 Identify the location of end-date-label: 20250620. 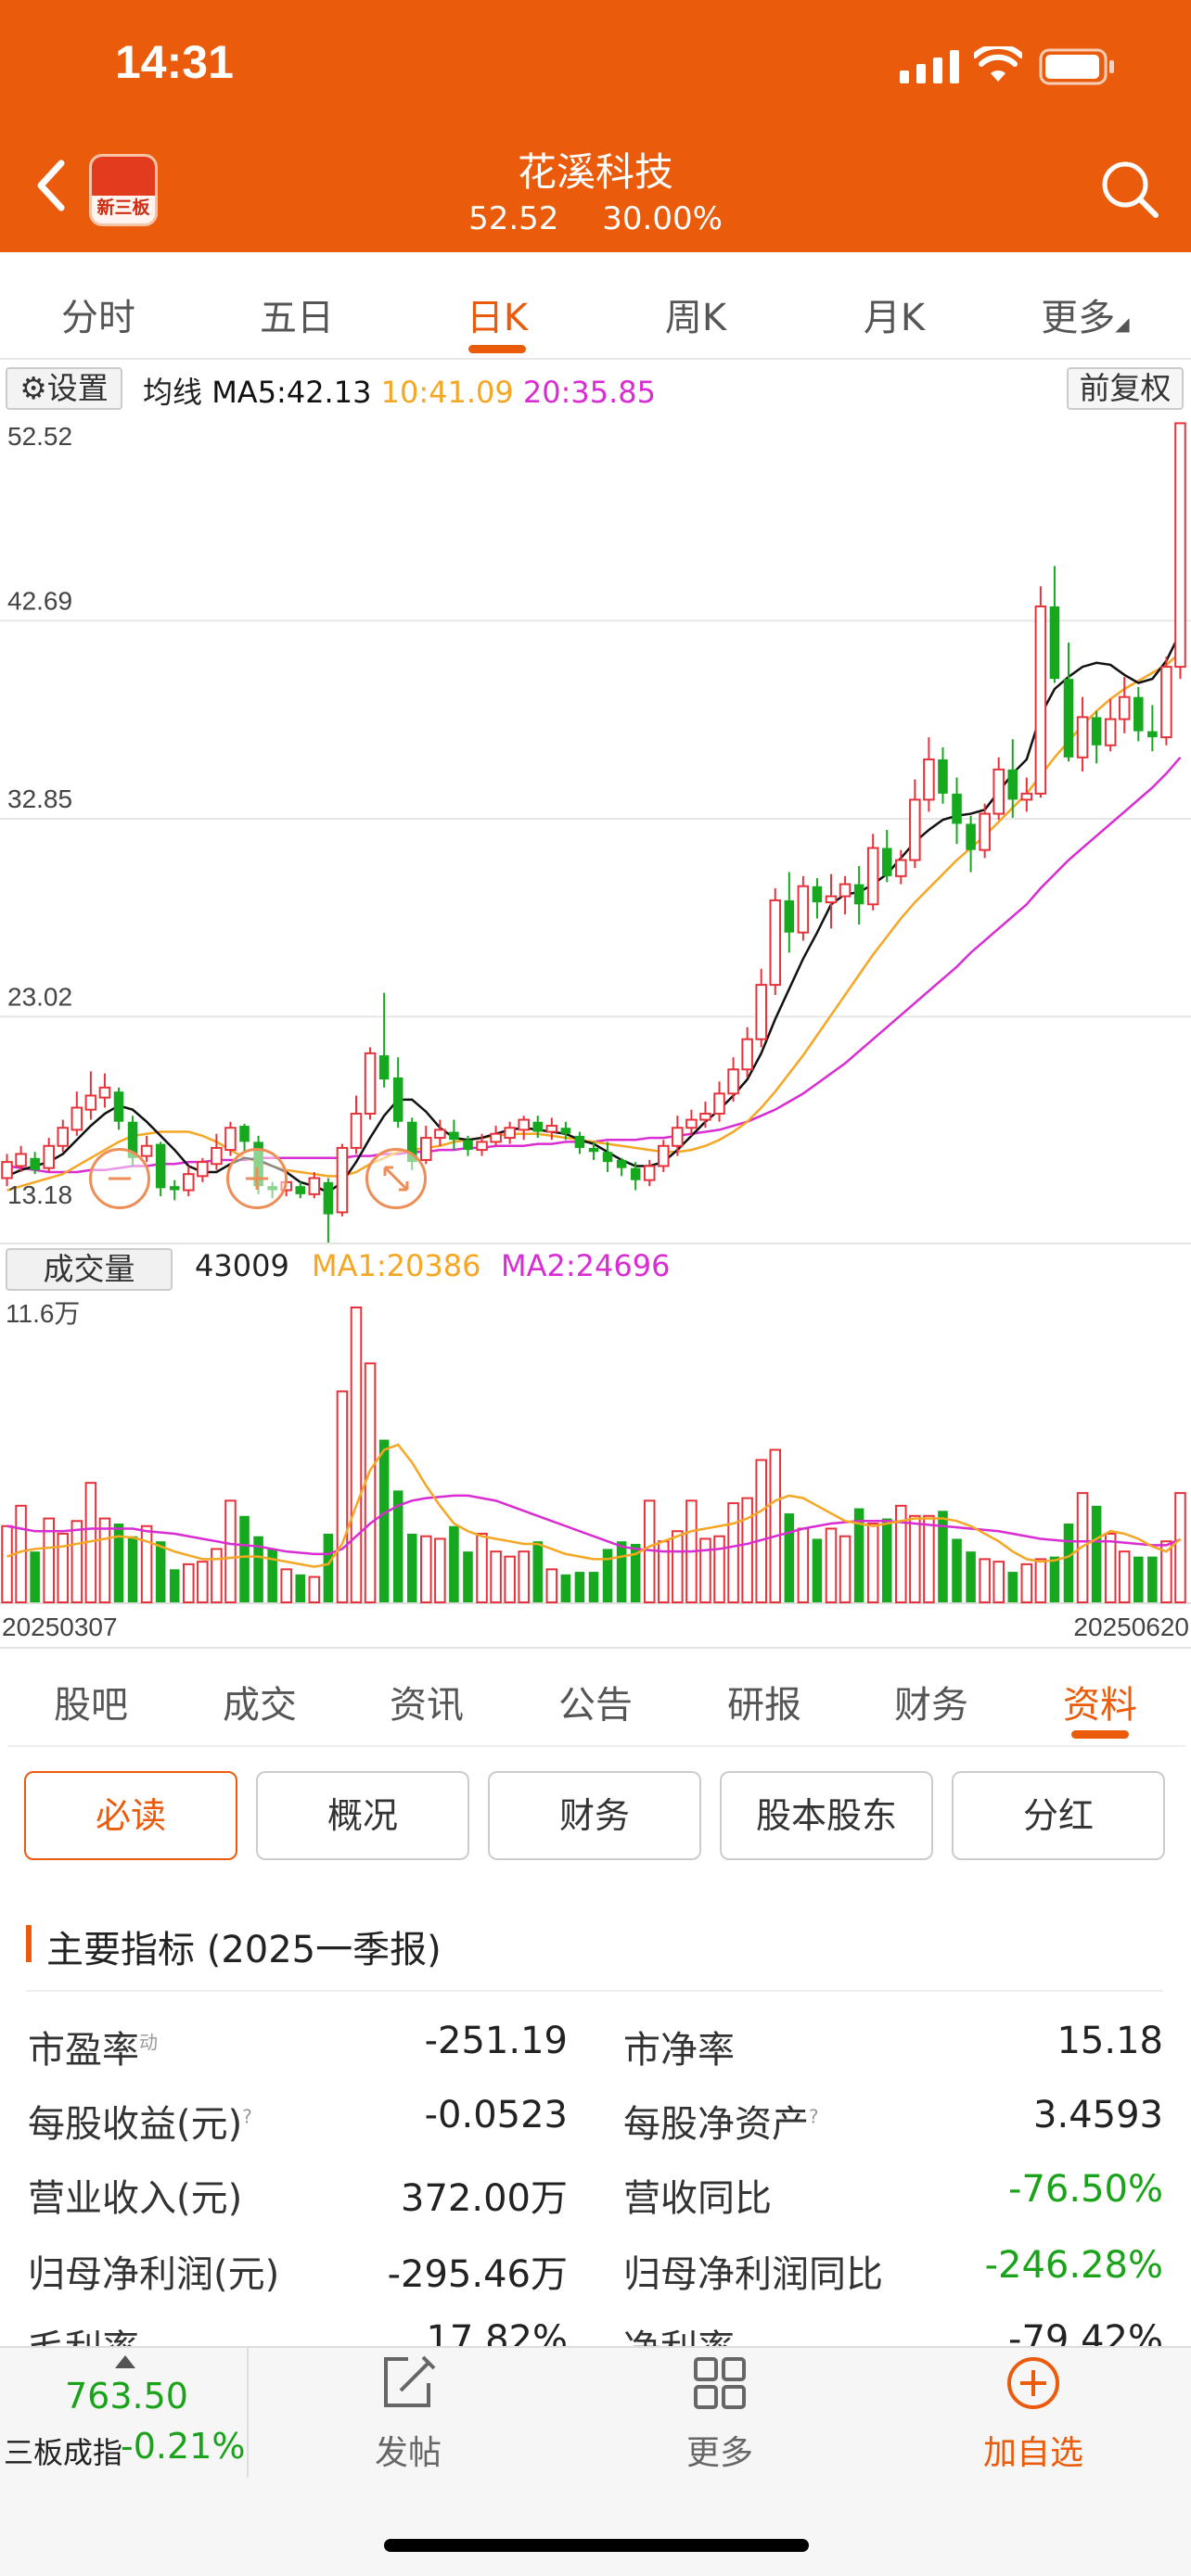
(1131, 1627).